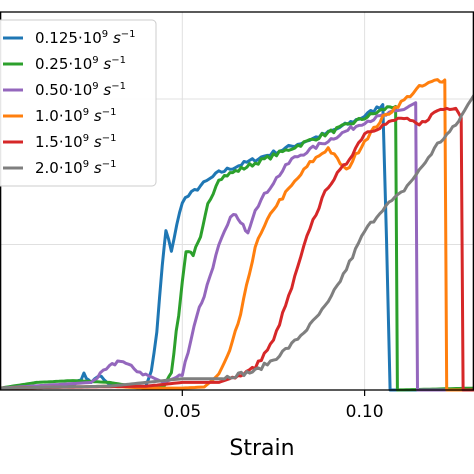 This screenshot has height=474, width=474. I want to click on legend-label-2: 0.50·109 s−1, so click(80, 90).